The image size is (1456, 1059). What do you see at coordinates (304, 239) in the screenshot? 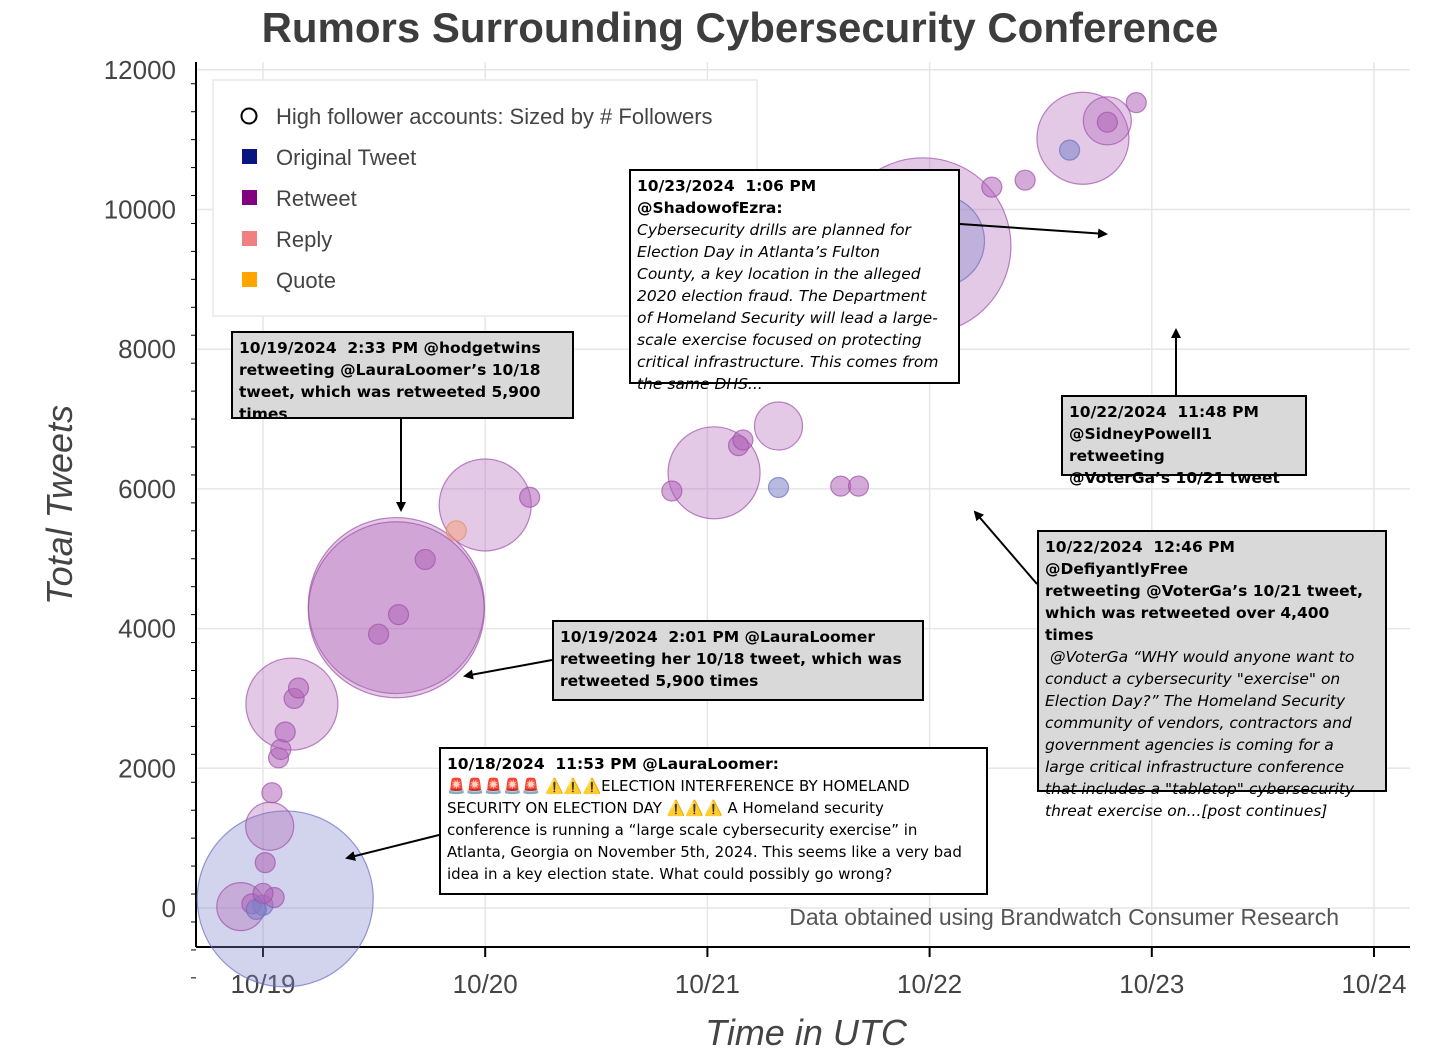
I see `legend-label: Reply` at bounding box center [304, 239].